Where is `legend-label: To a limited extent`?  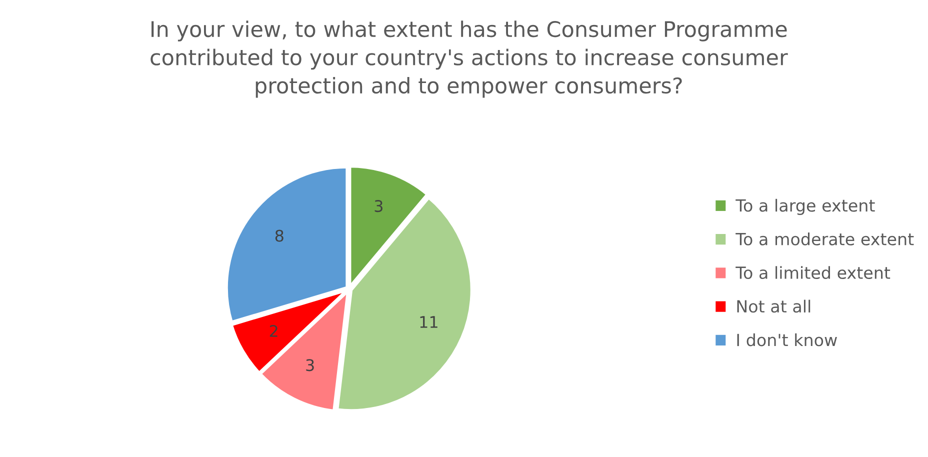 legend-label: To a limited extent is located at coordinates (813, 273).